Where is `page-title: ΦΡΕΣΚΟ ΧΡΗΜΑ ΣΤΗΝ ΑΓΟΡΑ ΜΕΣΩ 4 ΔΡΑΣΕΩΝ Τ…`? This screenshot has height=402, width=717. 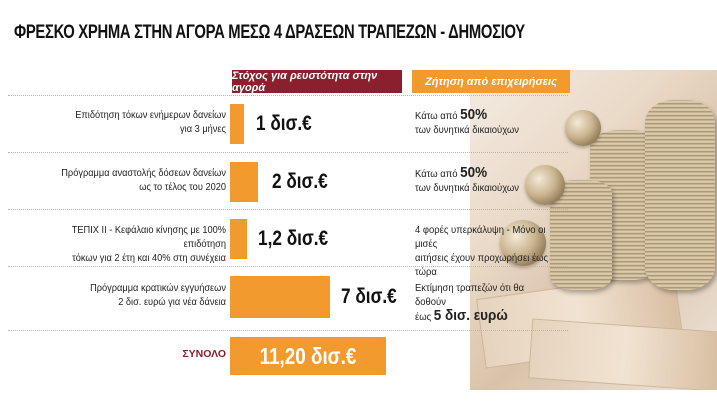 page-title: ΦΡΕΣΚΟ ΧΡΗΜΑ ΣΤΗΝ ΑΓΟΡΑ ΜΕΣΩ 4 ΔΡΑΣΕΩΝ Τ… is located at coordinates (269, 32).